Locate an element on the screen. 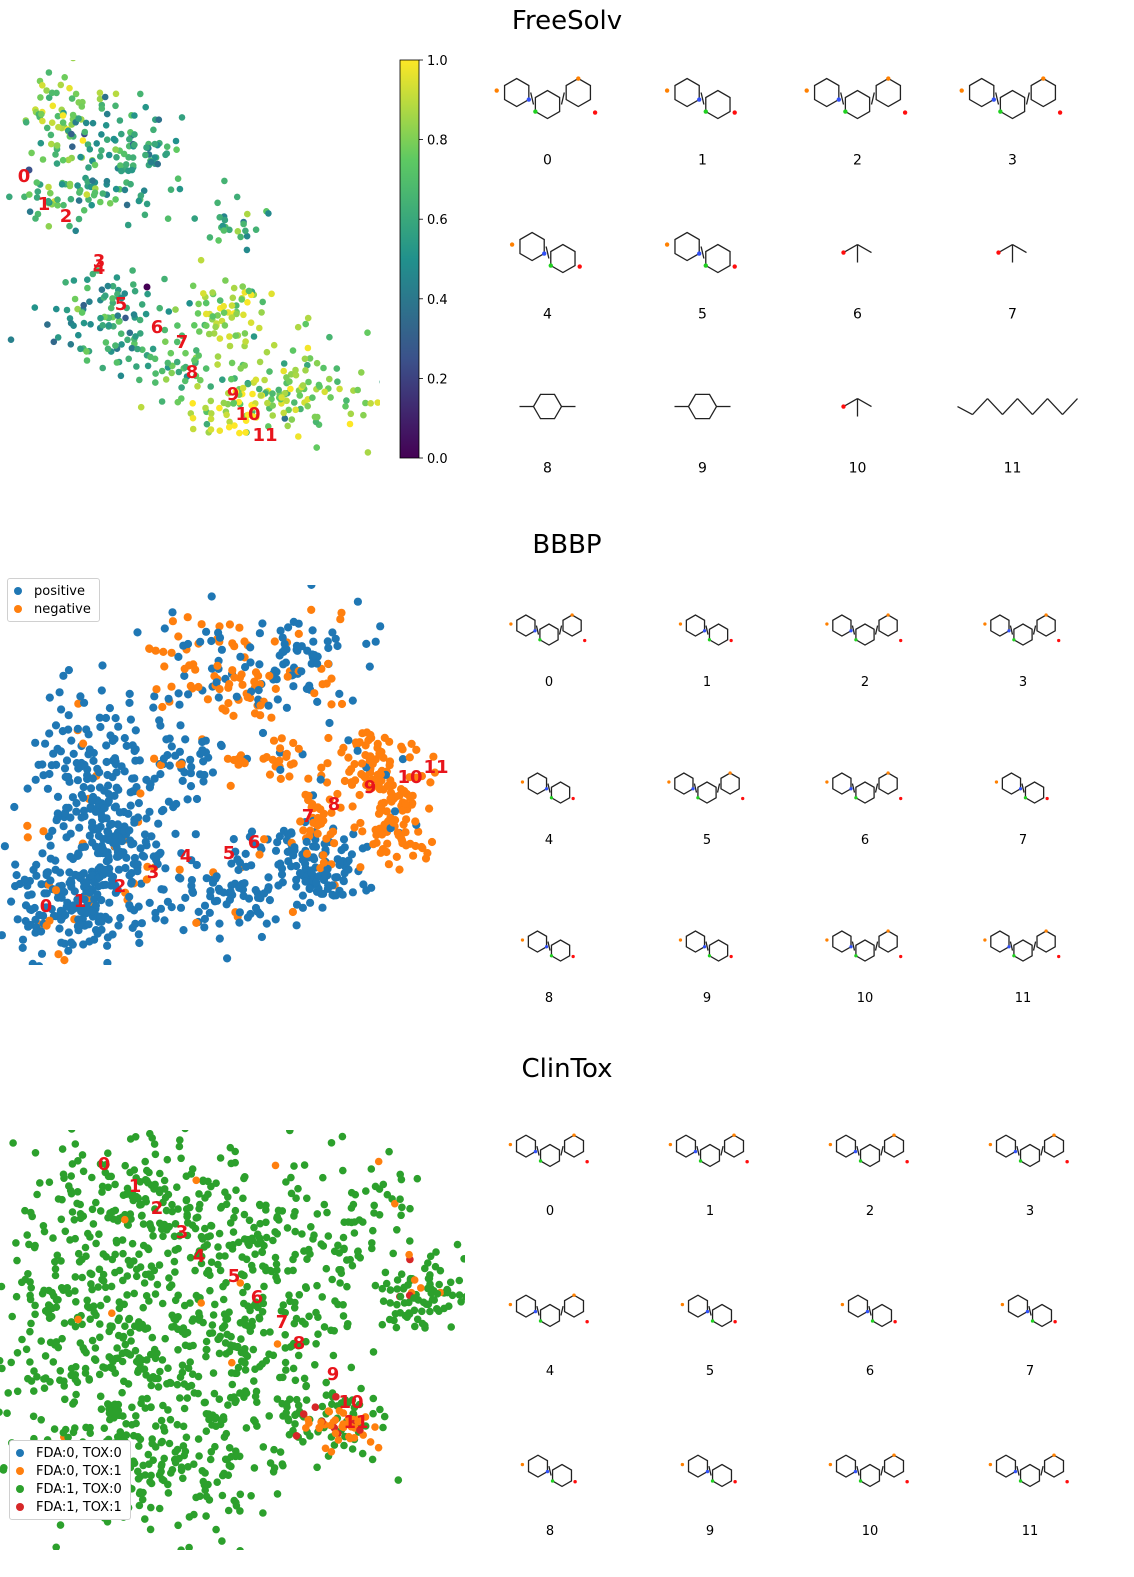  molecule-index-label: 10 is located at coordinates (870, 1531).